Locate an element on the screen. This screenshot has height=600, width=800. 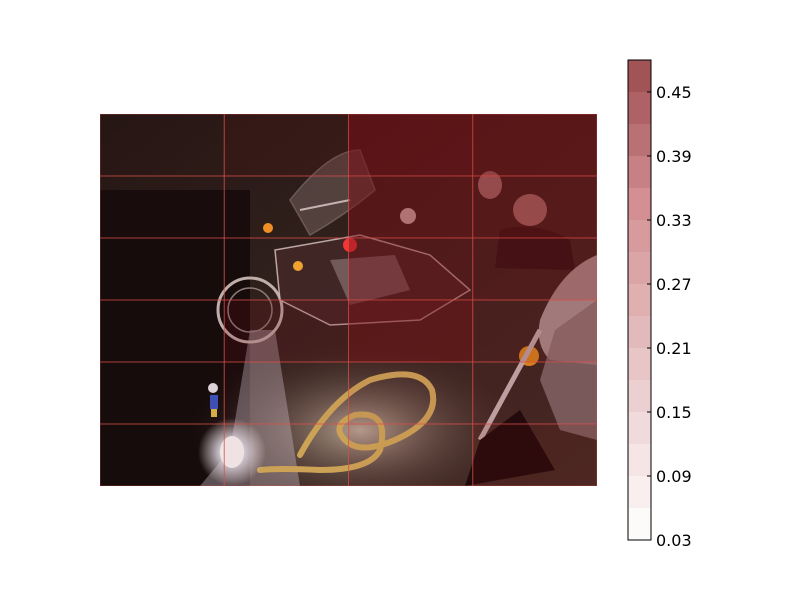
motorcycle-right is located at coordinates (531, 370).